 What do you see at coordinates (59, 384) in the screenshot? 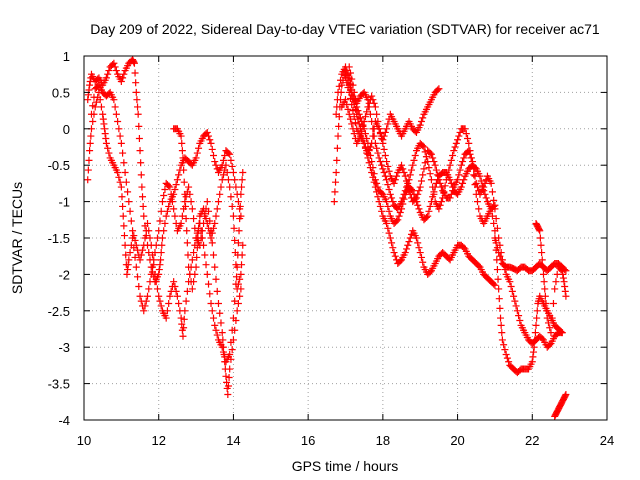
I see `y-tick-label: -3.5` at bounding box center [59, 384].